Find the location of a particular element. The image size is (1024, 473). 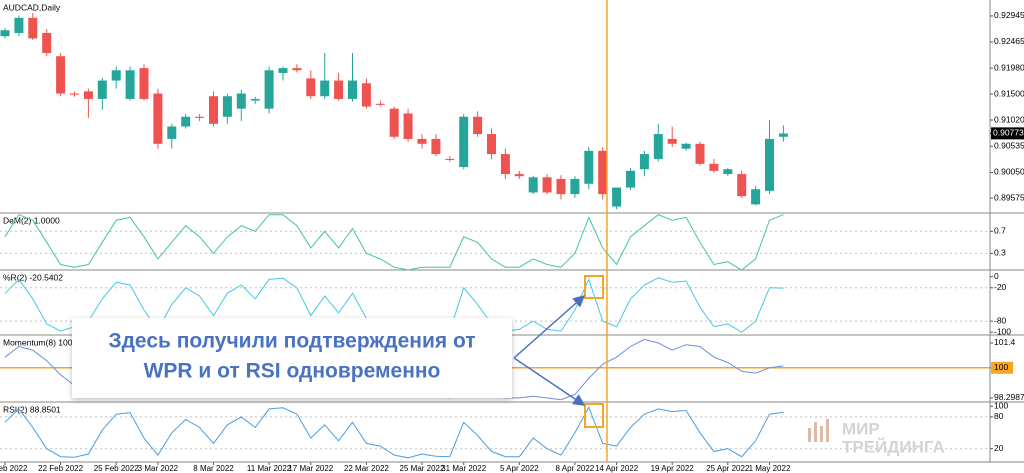

y-tick-label: 100 is located at coordinates (1001, 367).